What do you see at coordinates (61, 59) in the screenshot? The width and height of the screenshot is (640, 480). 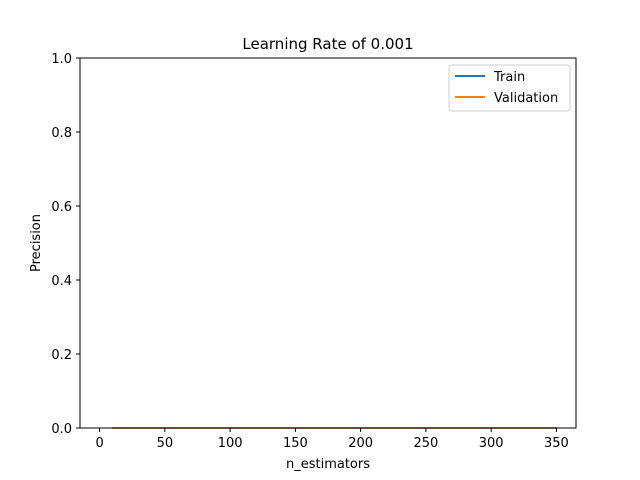 I see `y-tick-label: 1.0` at bounding box center [61, 59].